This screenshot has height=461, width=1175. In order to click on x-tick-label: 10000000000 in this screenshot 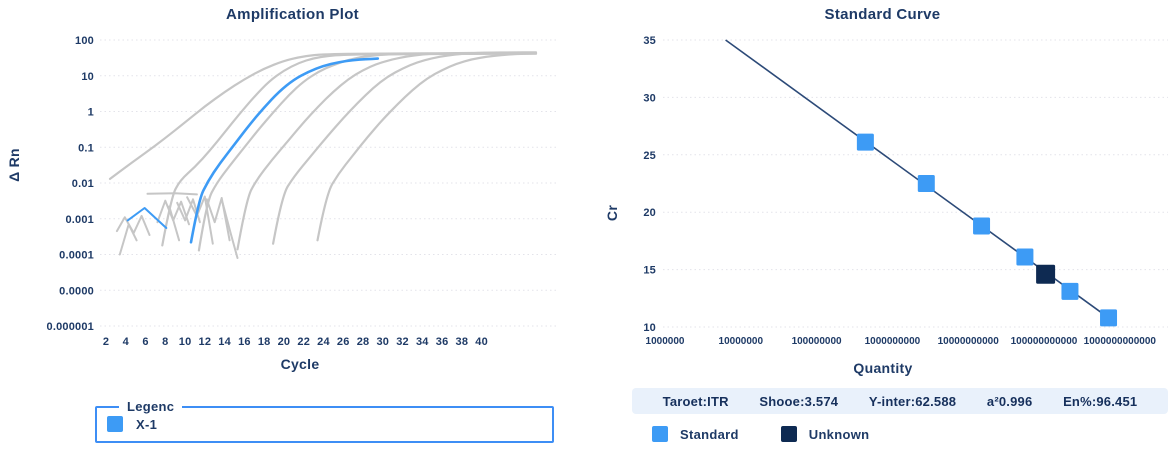, I will do `click(969, 341)`.